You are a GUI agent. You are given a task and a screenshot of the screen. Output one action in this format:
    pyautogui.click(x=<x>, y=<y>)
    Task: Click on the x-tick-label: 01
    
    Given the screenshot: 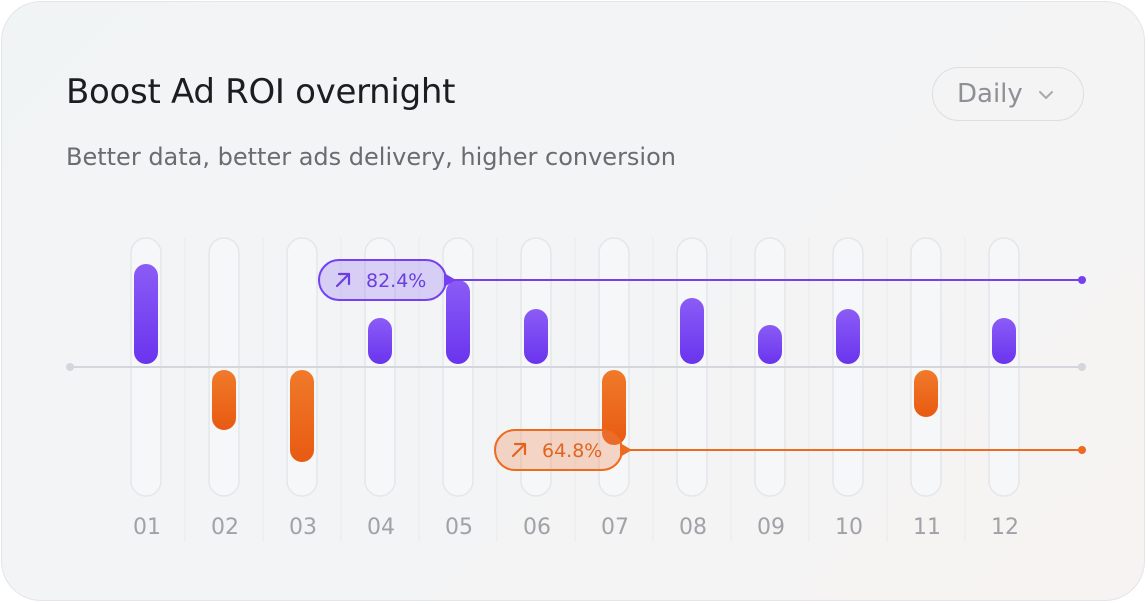 What is the action you would take?
    pyautogui.click(x=147, y=527)
    